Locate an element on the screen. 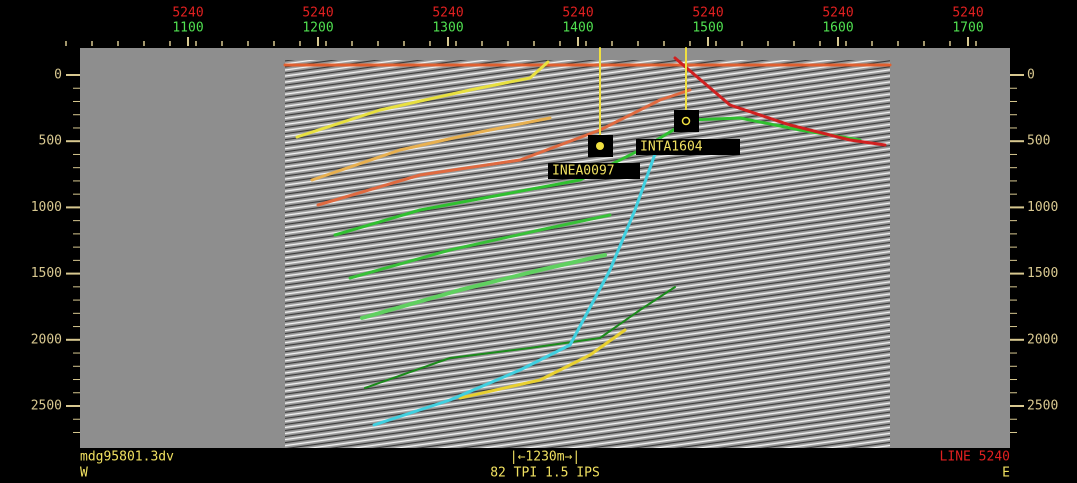 This screenshot has height=483, width=1077. fault is located at coordinates (780, 101).